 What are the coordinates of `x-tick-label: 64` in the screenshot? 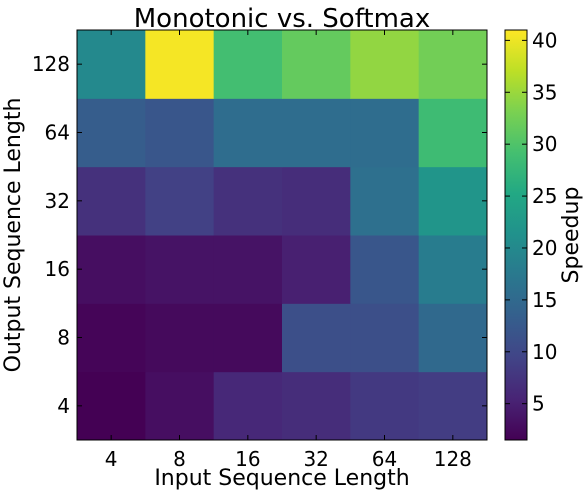 It's located at (384, 459).